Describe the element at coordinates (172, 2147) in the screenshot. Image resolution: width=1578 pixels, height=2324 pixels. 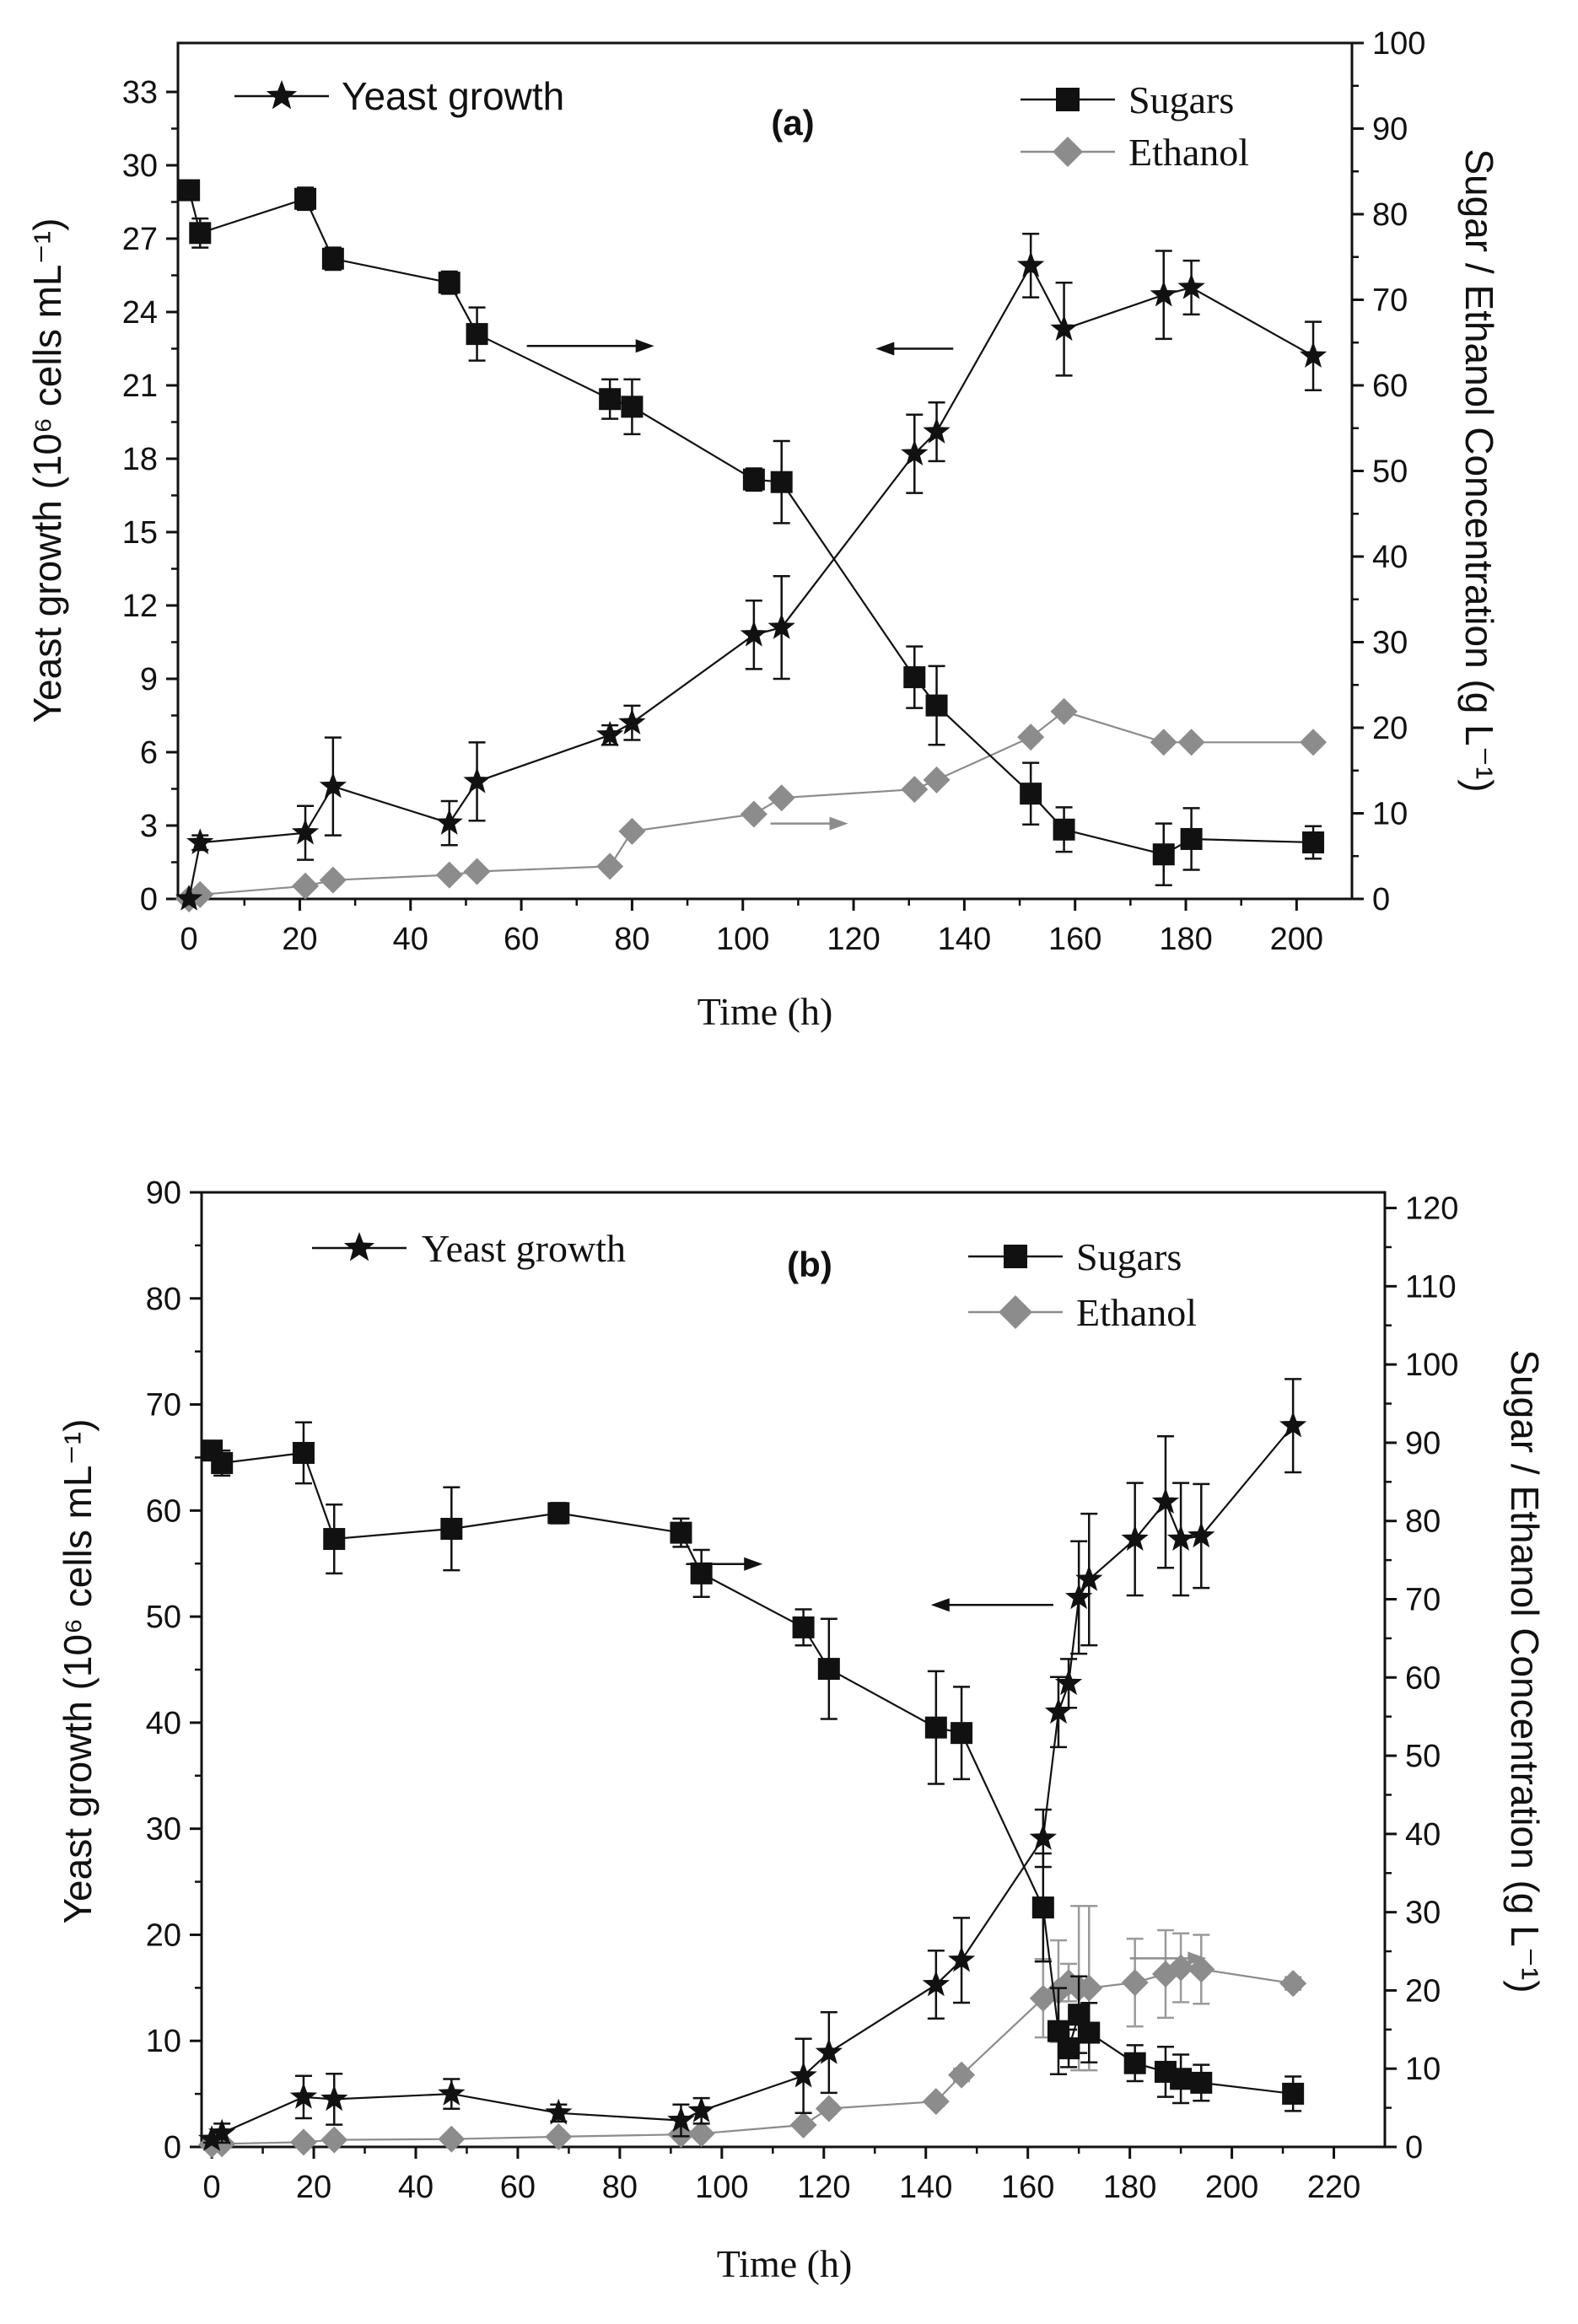
I see `y-left-tick-label: 0` at that location.